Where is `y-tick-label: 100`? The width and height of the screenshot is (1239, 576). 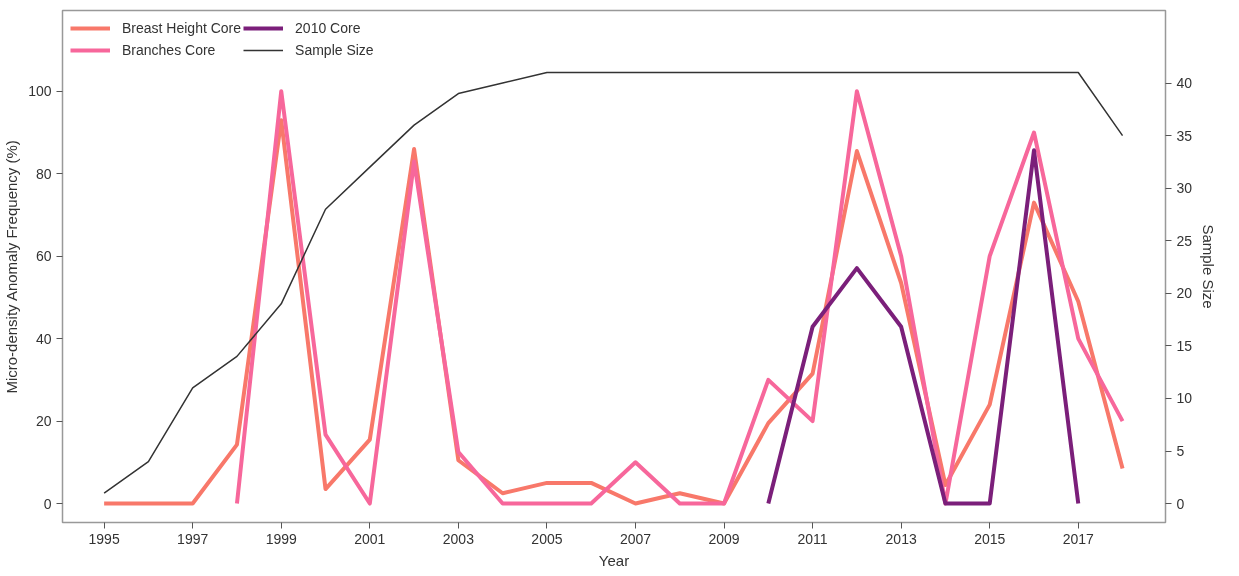 y-tick-label: 100 is located at coordinates (40, 91).